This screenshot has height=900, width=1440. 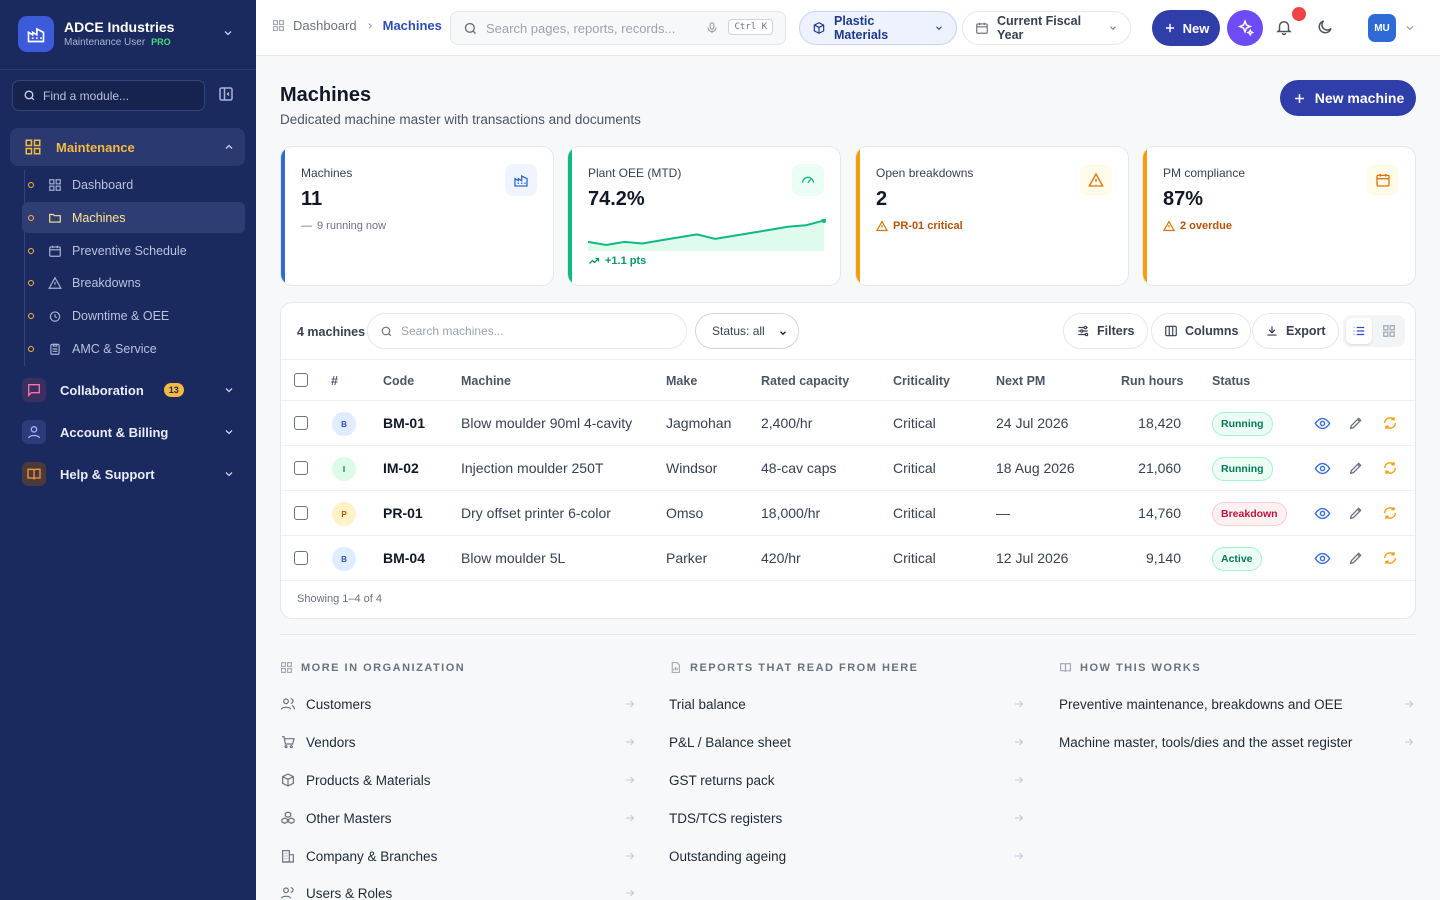 I want to click on sidebar-group-collaboration: Collaboration 13, so click(x=127, y=390).